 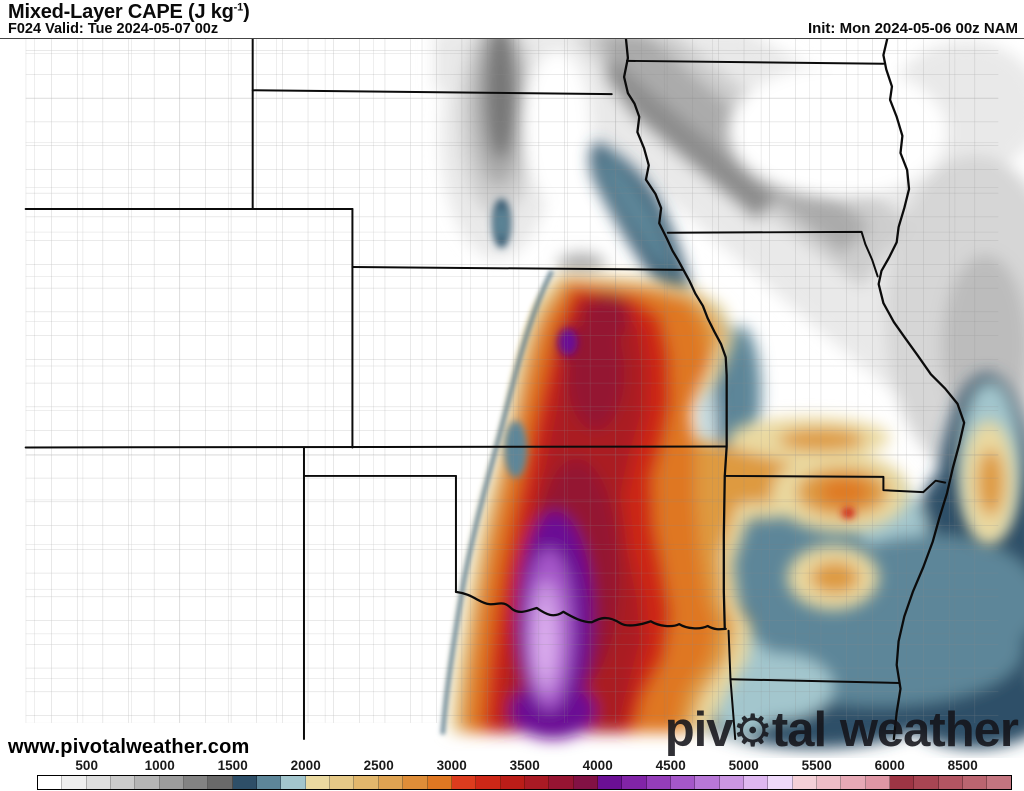 I want to click on colorbar-tick-label: 1000, so click(x=159, y=765).